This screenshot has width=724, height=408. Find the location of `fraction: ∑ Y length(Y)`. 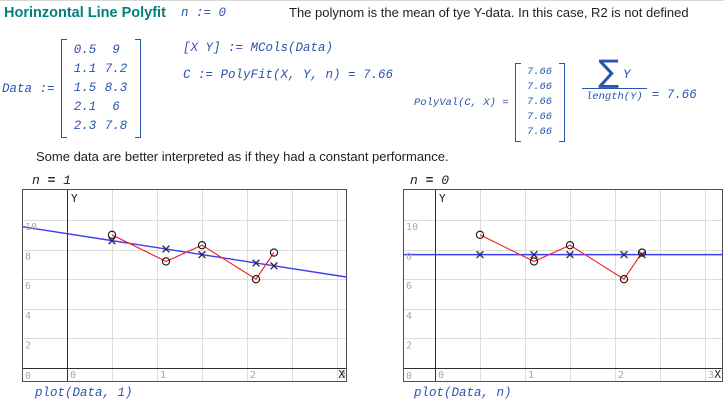

fraction: ∑ Y length(Y) is located at coordinates (614, 80).